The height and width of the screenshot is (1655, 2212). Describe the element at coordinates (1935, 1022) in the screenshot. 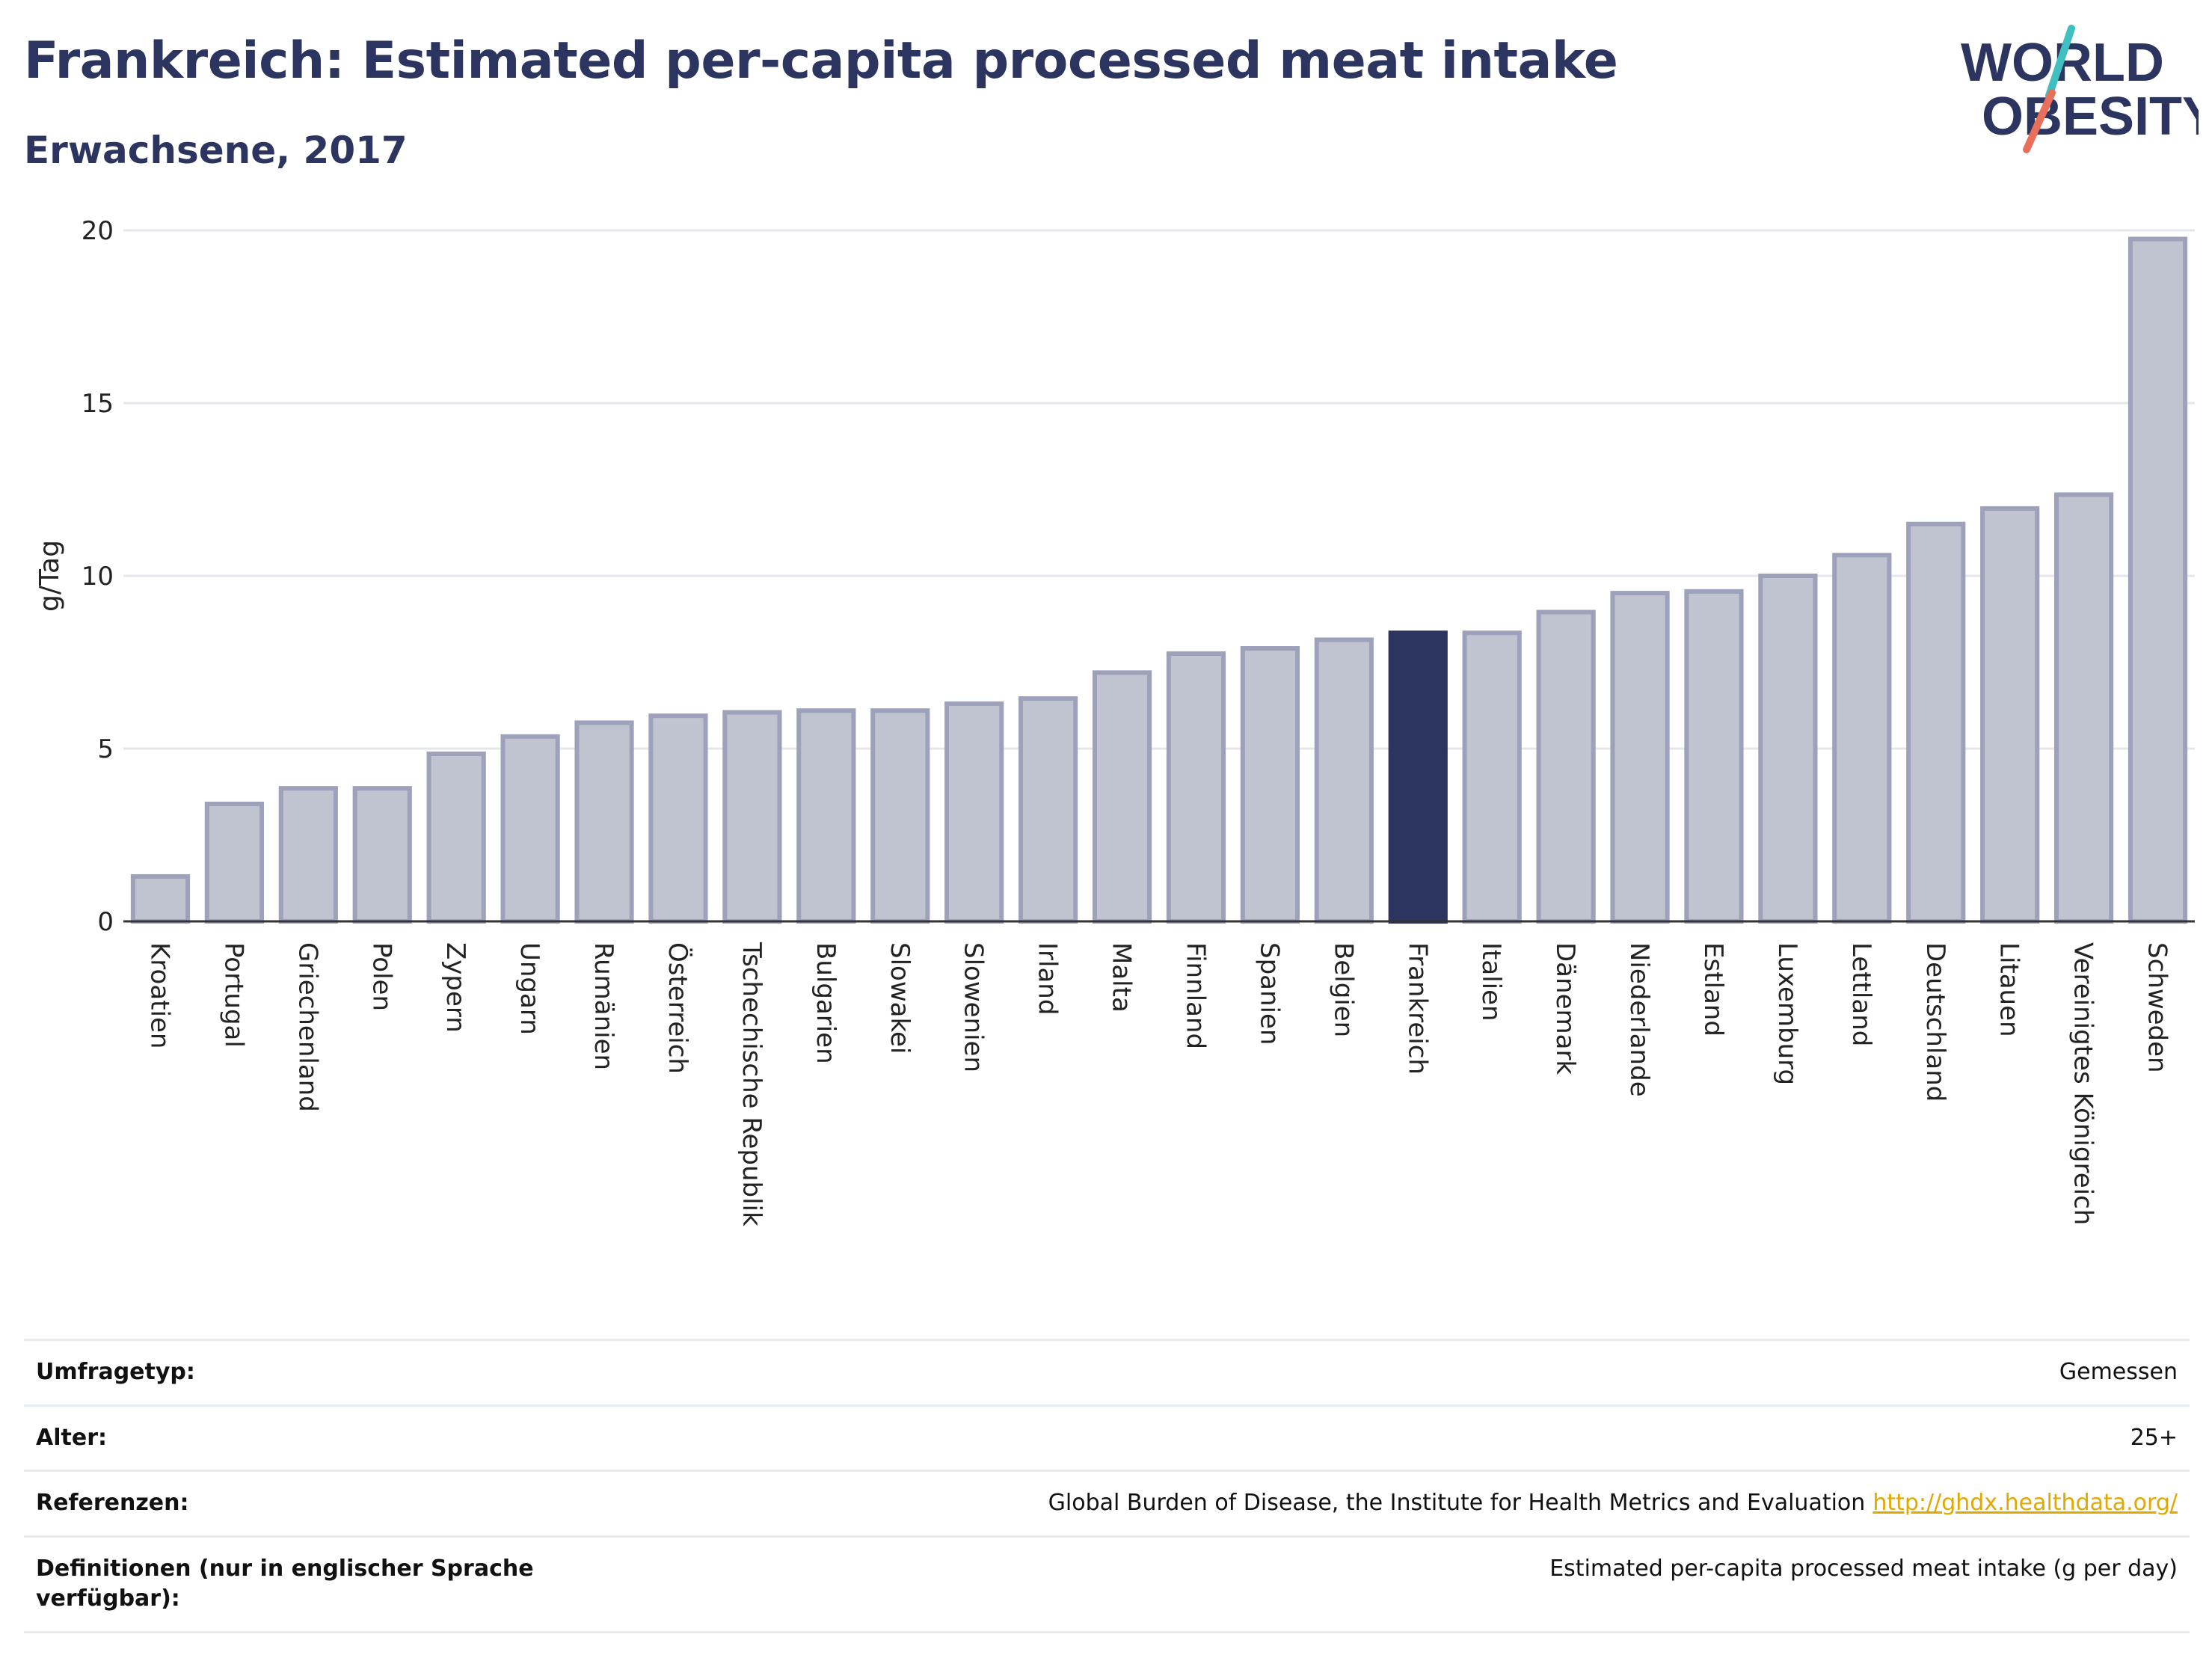

I see `x-tick-label: Deutschland` at that location.